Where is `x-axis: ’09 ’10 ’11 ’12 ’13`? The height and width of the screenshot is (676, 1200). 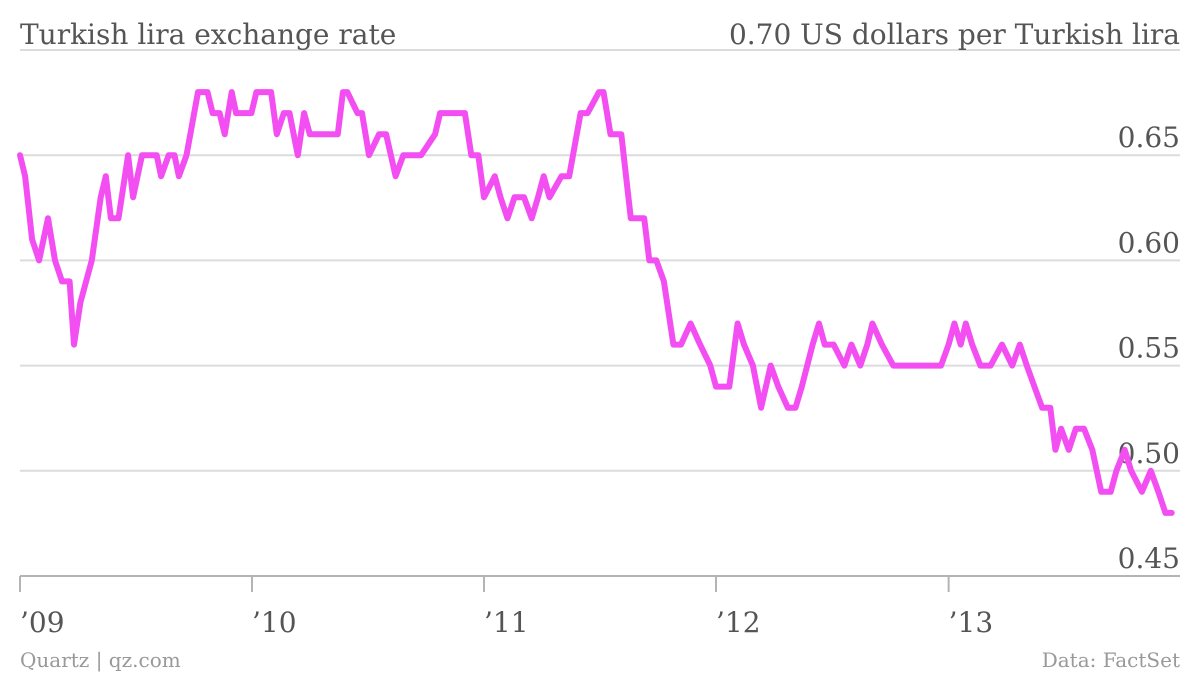 x-axis: ’09 ’10 ’11 ’12 ’13 is located at coordinates (506, 607).